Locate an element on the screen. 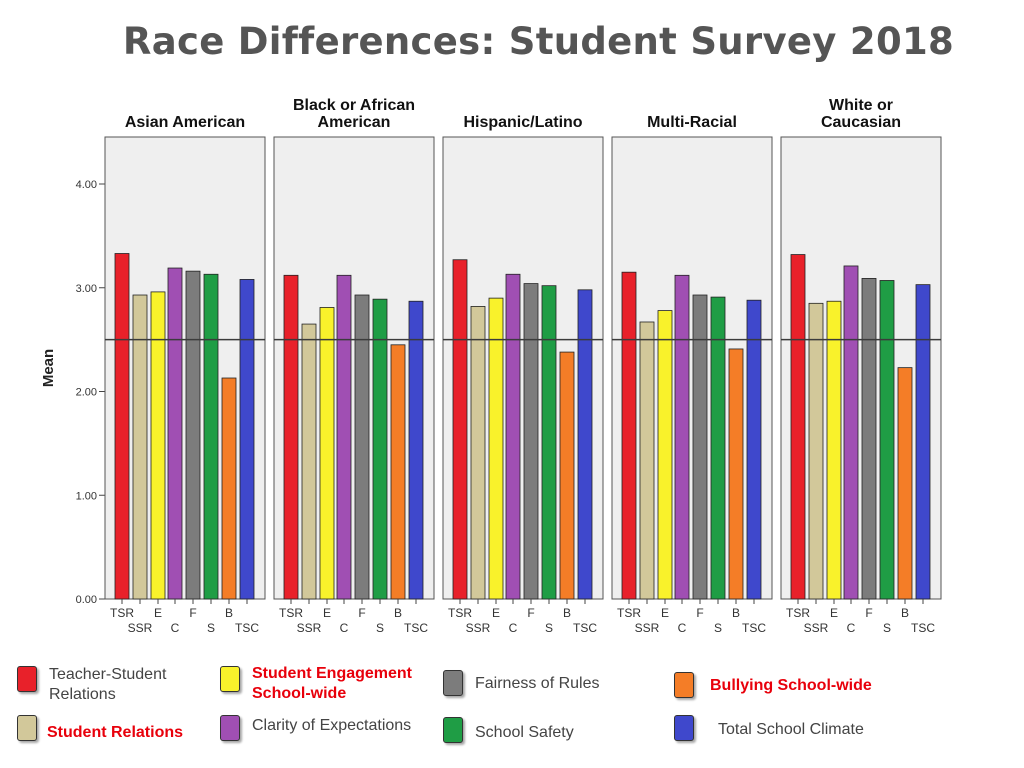 The width and height of the screenshot is (1024, 768). bar-black-or-african-american-tsr is located at coordinates (291, 437).